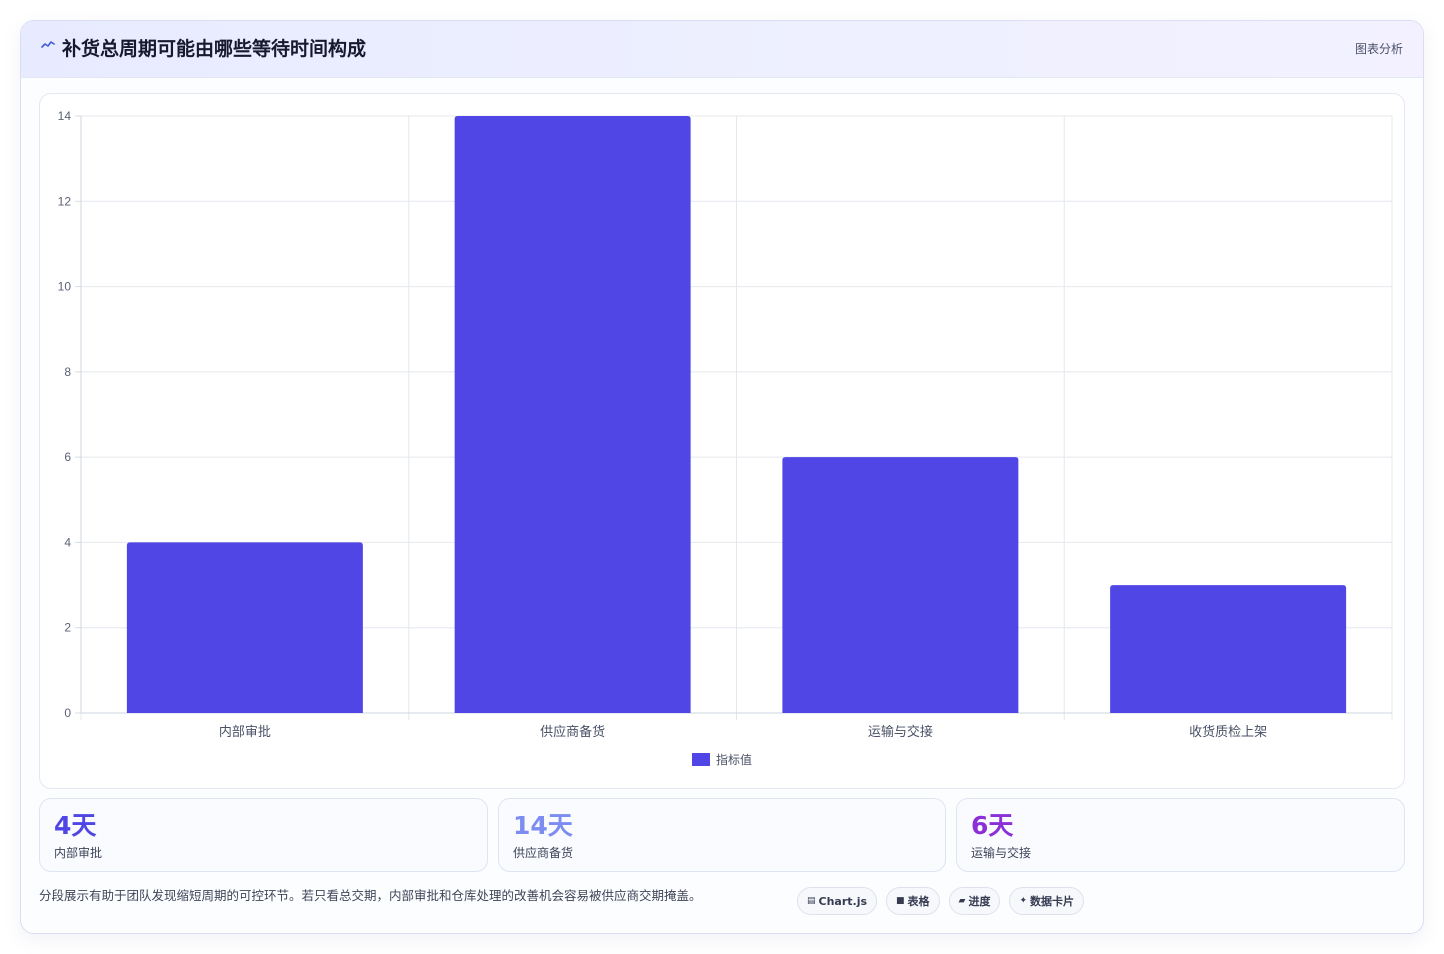  What do you see at coordinates (1378, 49) in the screenshot?
I see `chart-analysis-tag: 图表分析` at bounding box center [1378, 49].